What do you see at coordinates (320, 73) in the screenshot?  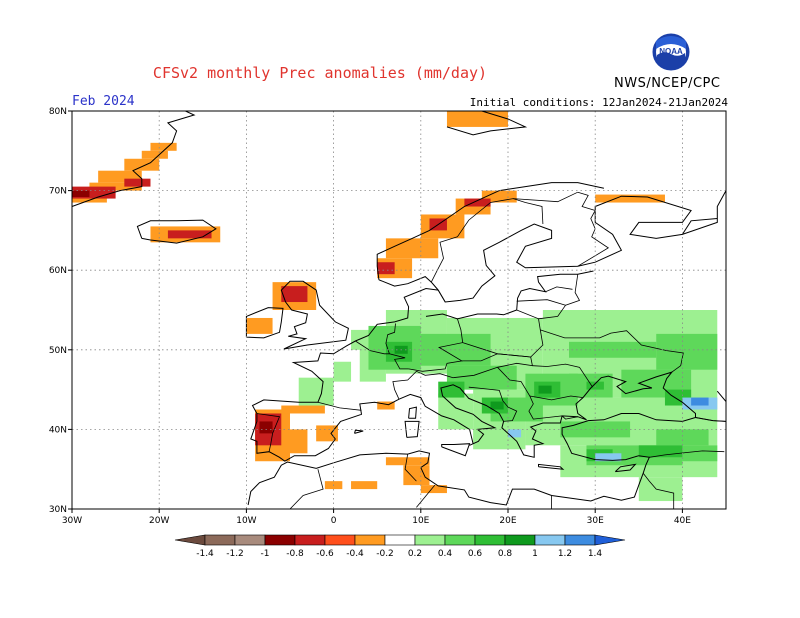 I see `chart-title: CFSv2 monthly Prec anomalies (mm/day)` at bounding box center [320, 73].